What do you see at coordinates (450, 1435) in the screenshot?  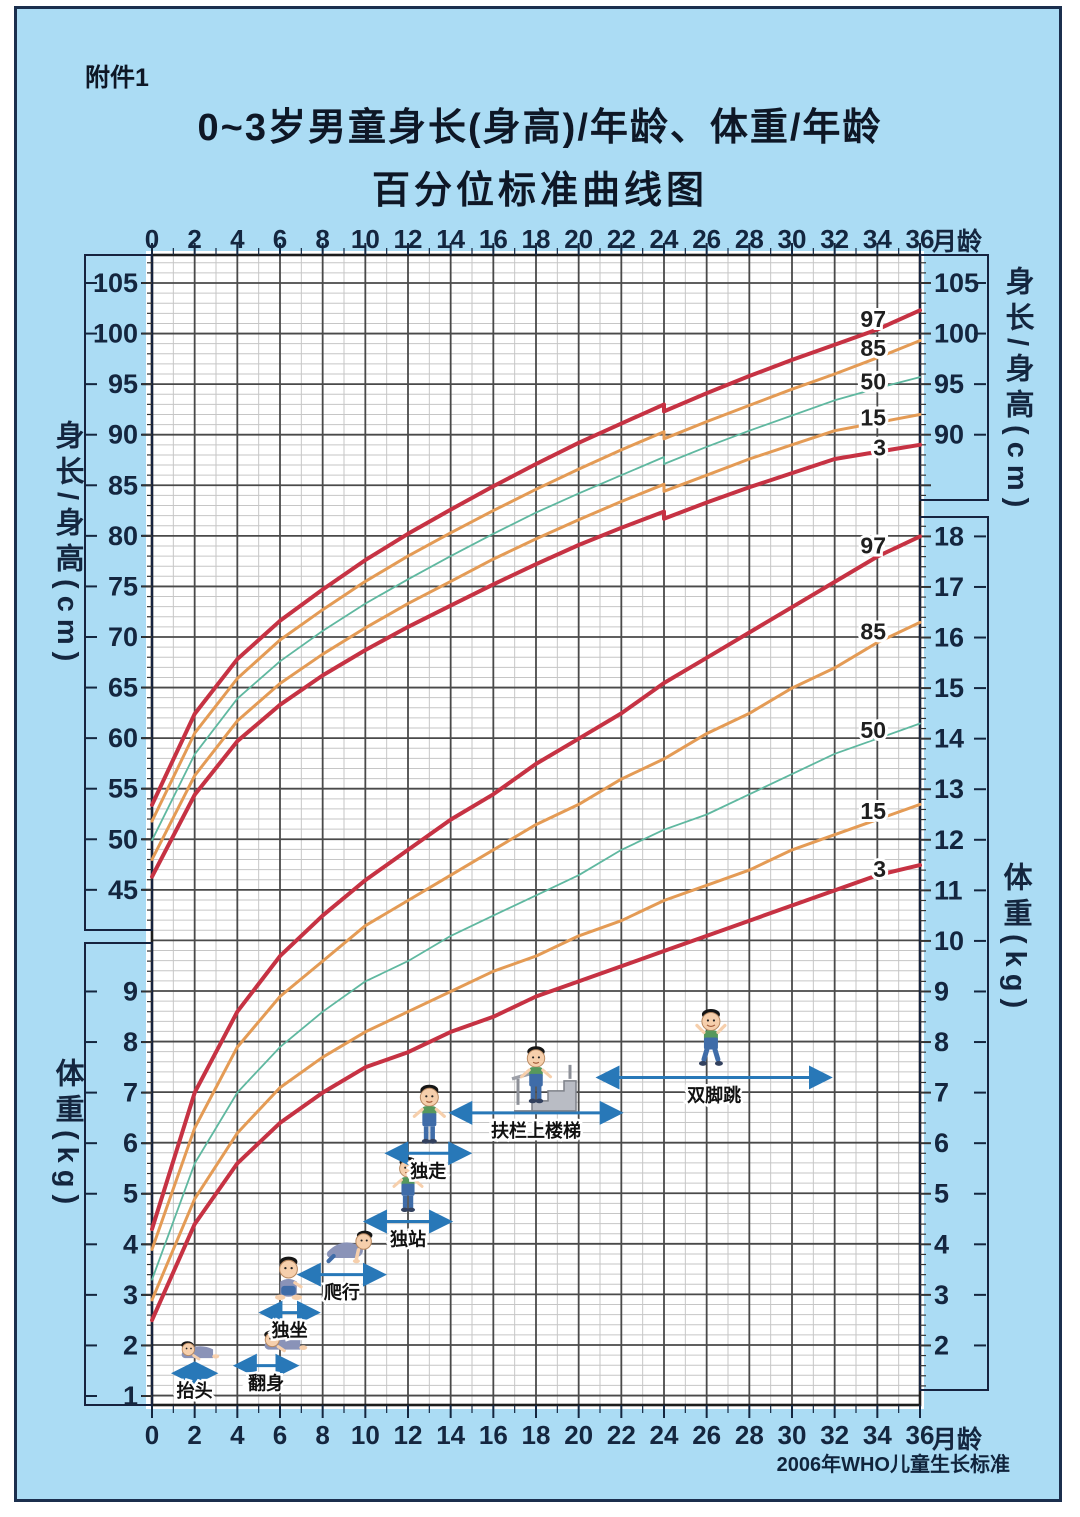 I see `x-axis-tick-label-bottom: 14` at bounding box center [450, 1435].